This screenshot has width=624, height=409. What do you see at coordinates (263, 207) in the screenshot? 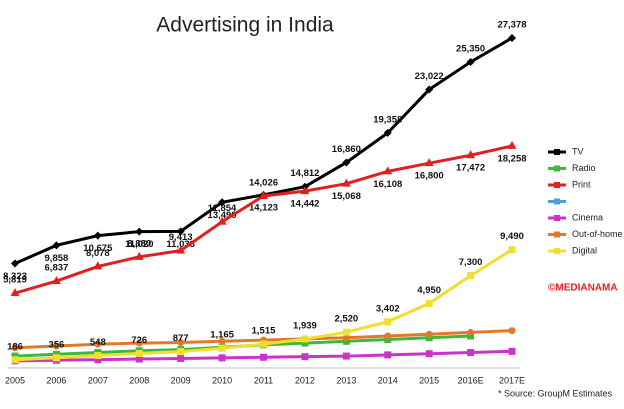
I see `data-label: 14,123` at bounding box center [263, 207].